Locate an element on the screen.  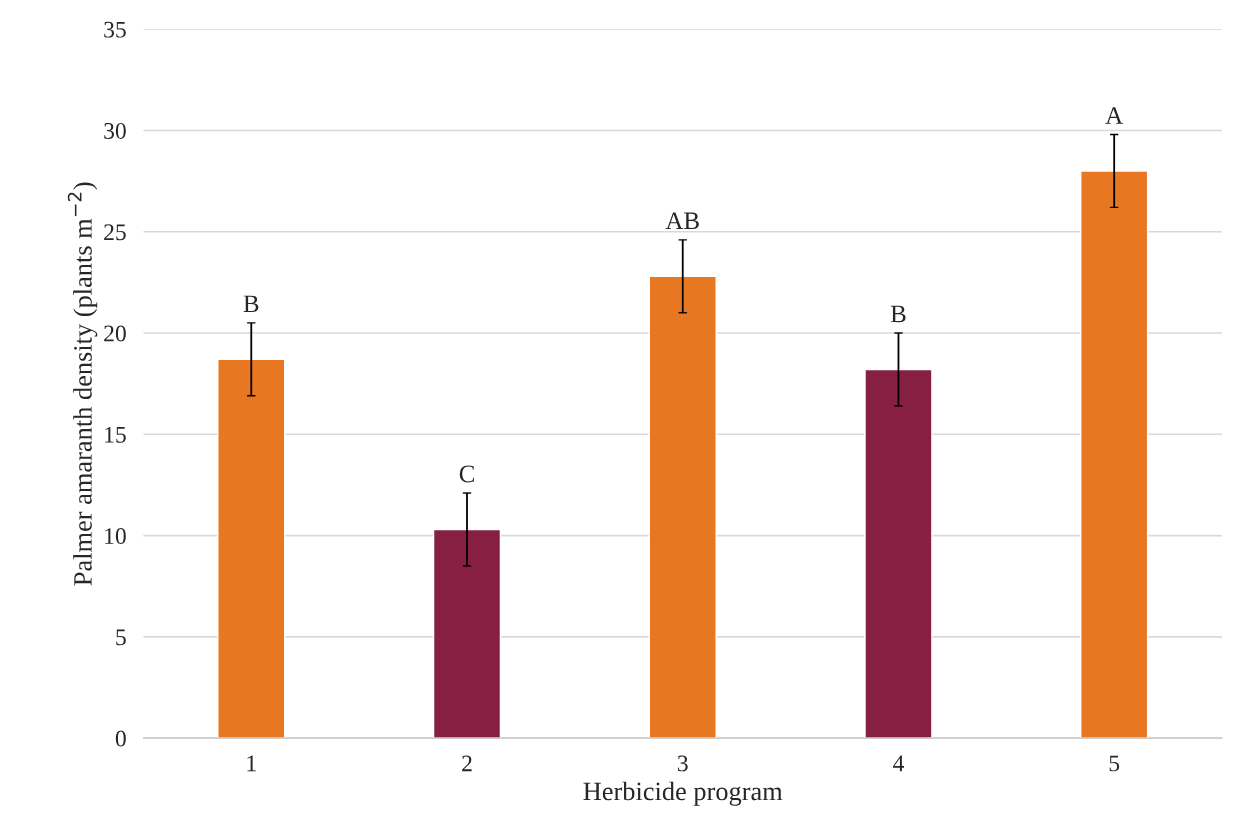
annotation: C is located at coordinates (466, 474).